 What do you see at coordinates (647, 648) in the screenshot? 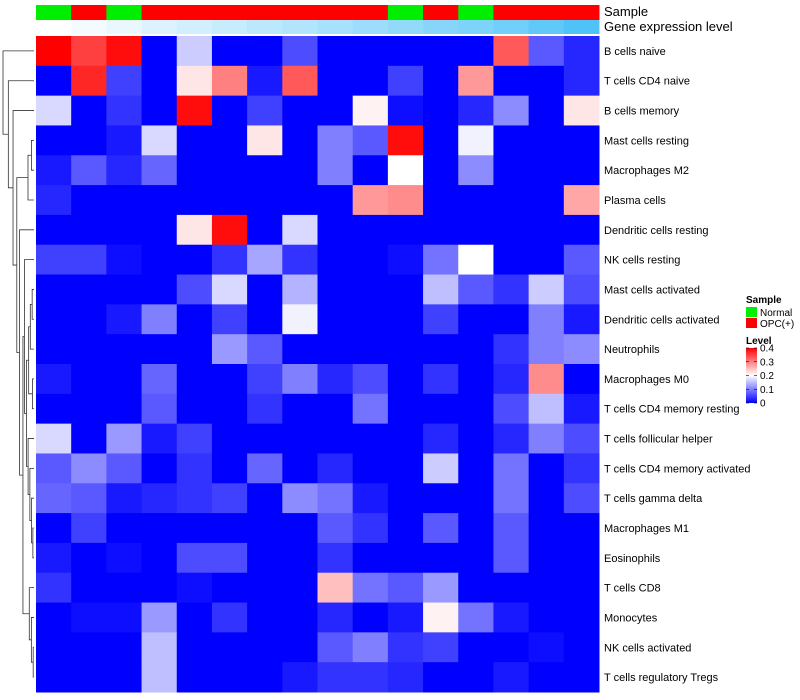
I see `row-label: NK cells activated` at bounding box center [647, 648].